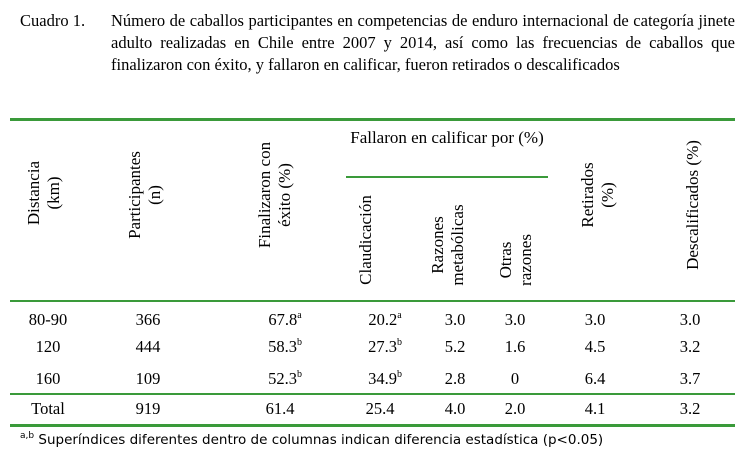  What do you see at coordinates (382, 378) in the screenshot?
I see `value: 34.9` at bounding box center [382, 378].